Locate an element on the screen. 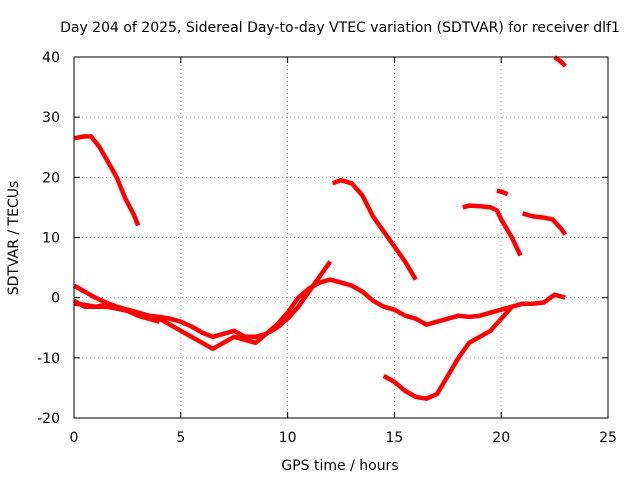 This screenshot has width=640, height=480. x-tick-label: 20 is located at coordinates (501, 438).